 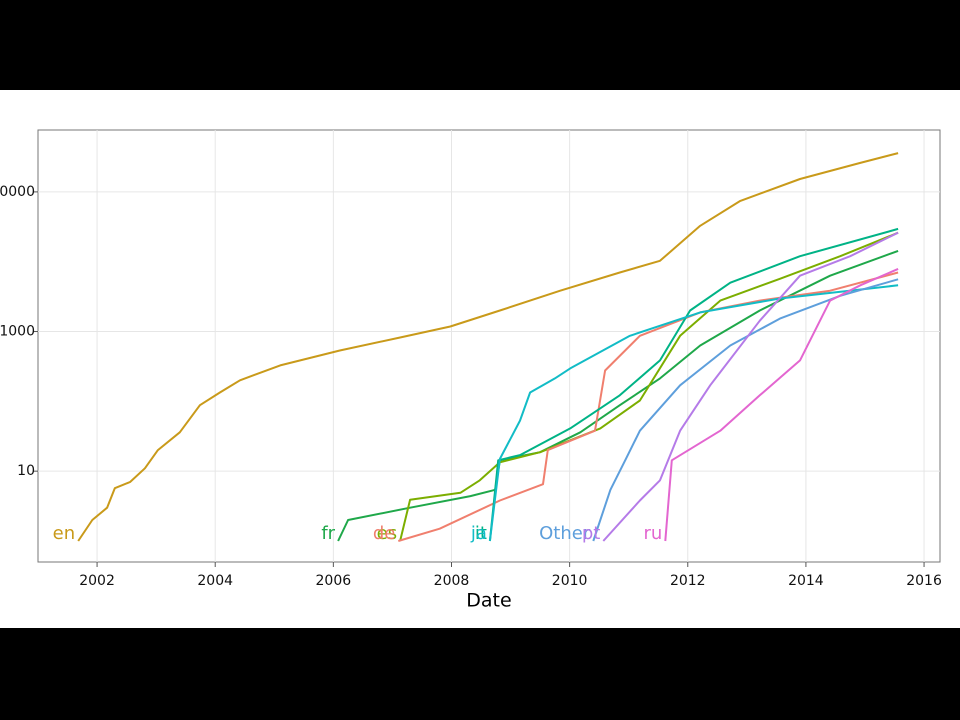 I want to click on x-tick-label: 2014, so click(x=806, y=581).